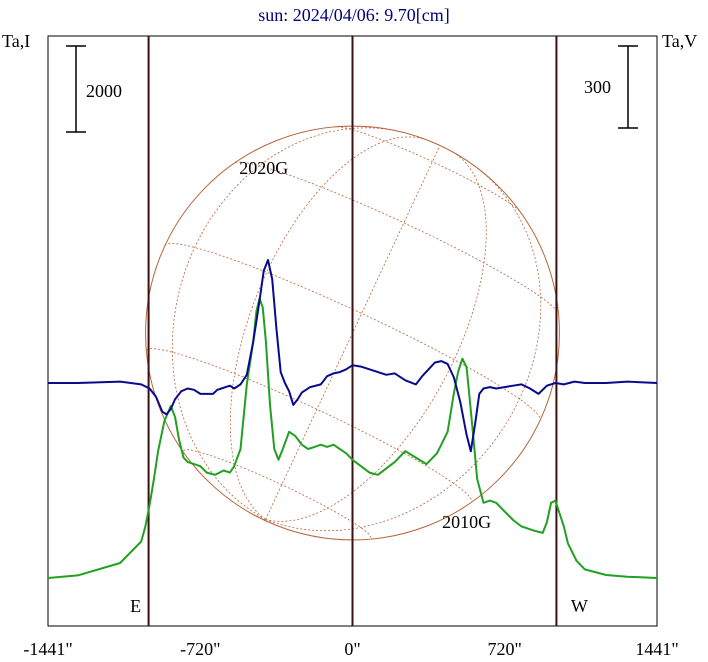 The width and height of the screenshot is (708, 662). I want to click on left-scale-bar: 2000, so click(94, 89).